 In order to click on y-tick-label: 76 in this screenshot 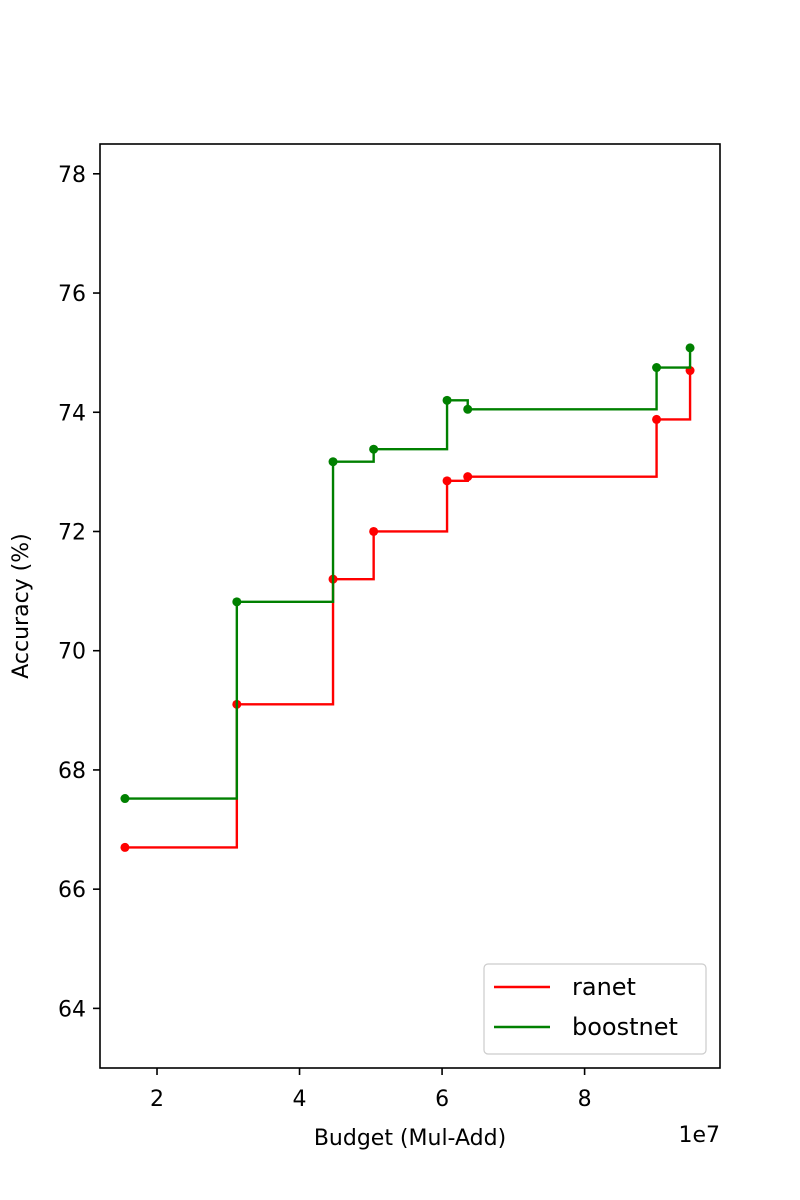, I will do `click(72, 294)`.